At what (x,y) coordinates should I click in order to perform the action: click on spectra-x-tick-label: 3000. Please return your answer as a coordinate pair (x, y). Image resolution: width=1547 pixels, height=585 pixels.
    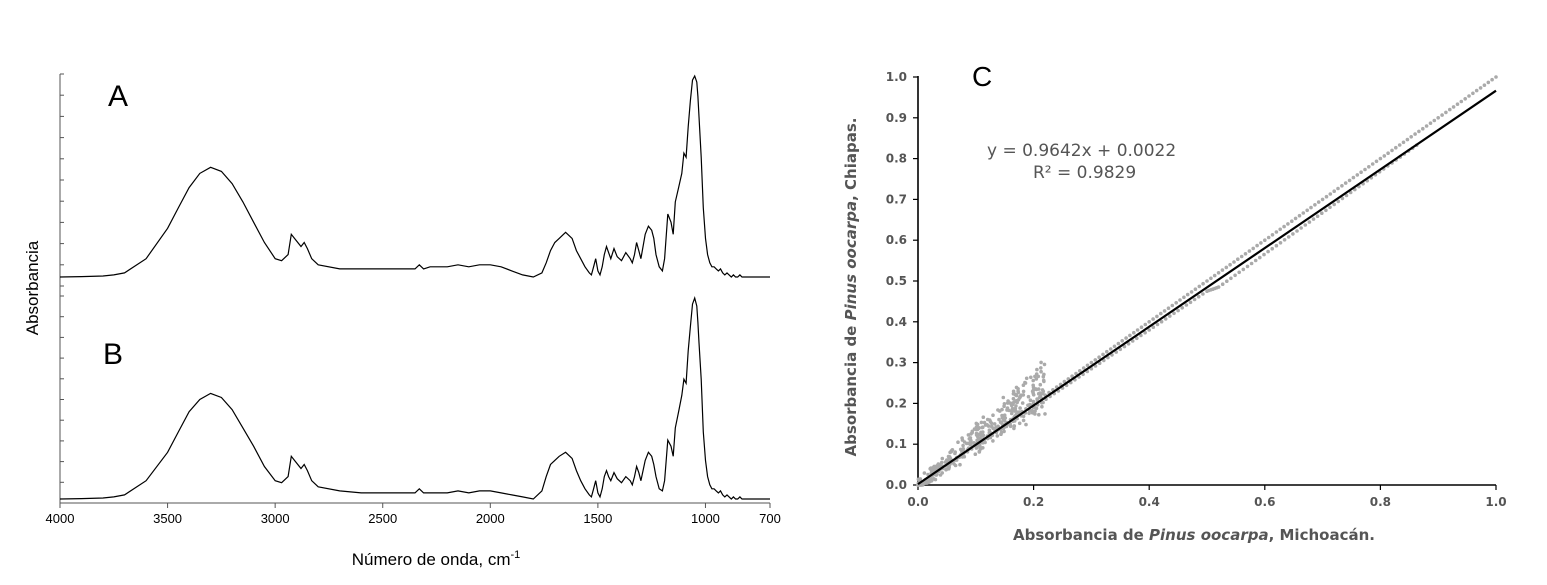
    Looking at the image, I should click on (275, 518).